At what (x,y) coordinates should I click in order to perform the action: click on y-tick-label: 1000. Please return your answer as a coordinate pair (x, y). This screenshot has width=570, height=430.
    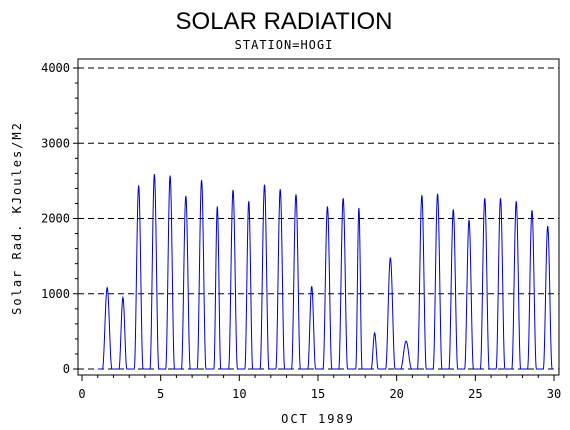
    Looking at the image, I should click on (55, 294).